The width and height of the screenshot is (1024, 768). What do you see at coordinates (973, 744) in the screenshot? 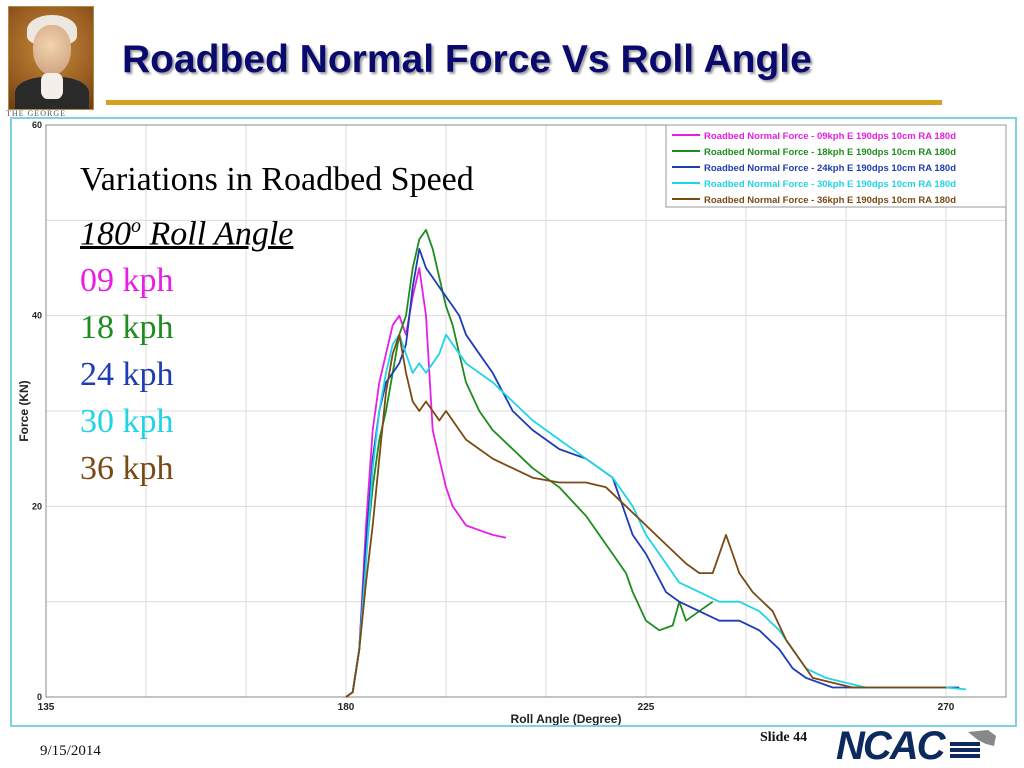
I see `ncac-logo-mark` at bounding box center [973, 744].